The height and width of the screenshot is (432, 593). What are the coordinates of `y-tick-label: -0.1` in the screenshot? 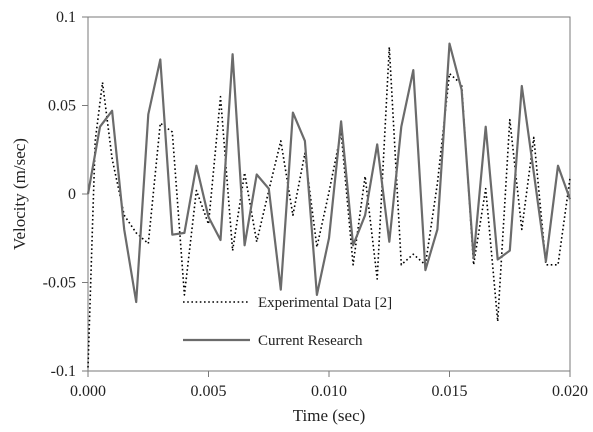 It's located at (63, 371).